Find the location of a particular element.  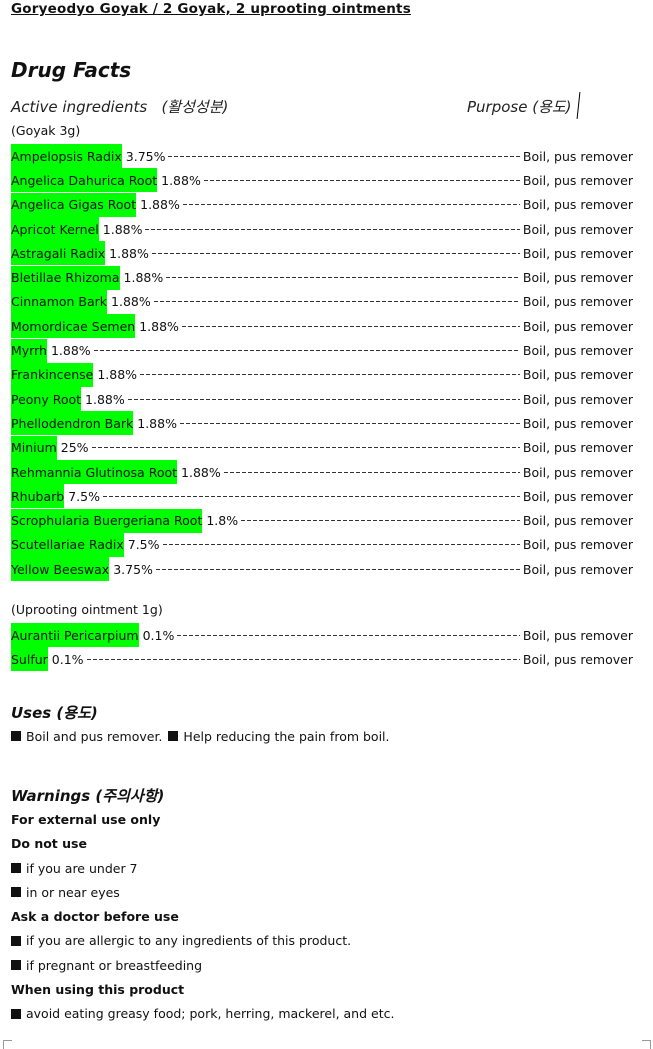

ingredient-percent: 25% is located at coordinates (74, 448).